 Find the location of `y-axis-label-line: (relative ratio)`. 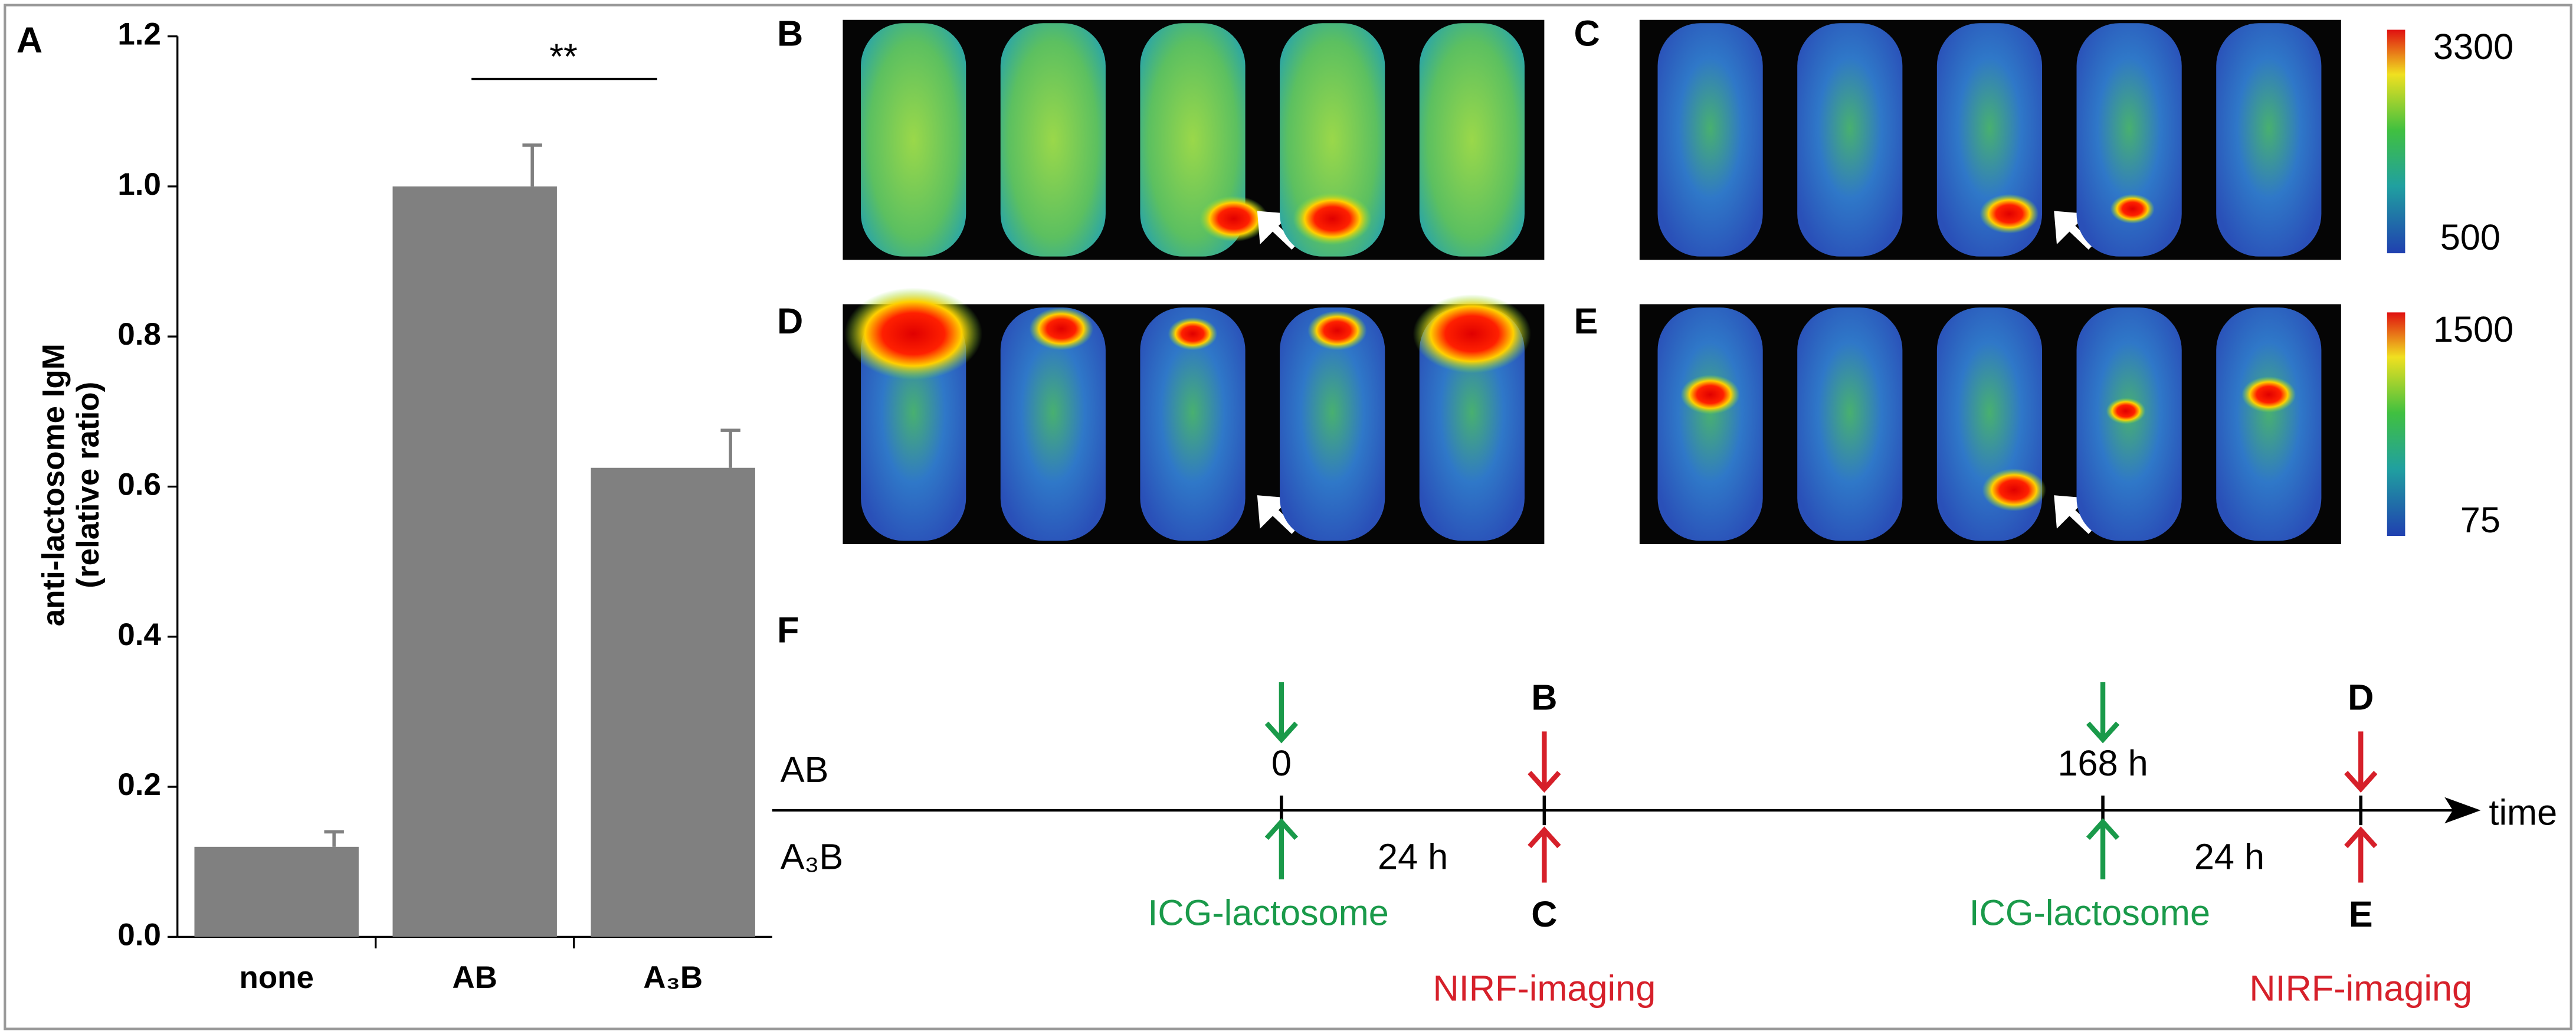

y-axis-label-line: (relative ratio) is located at coordinates (88, 485).